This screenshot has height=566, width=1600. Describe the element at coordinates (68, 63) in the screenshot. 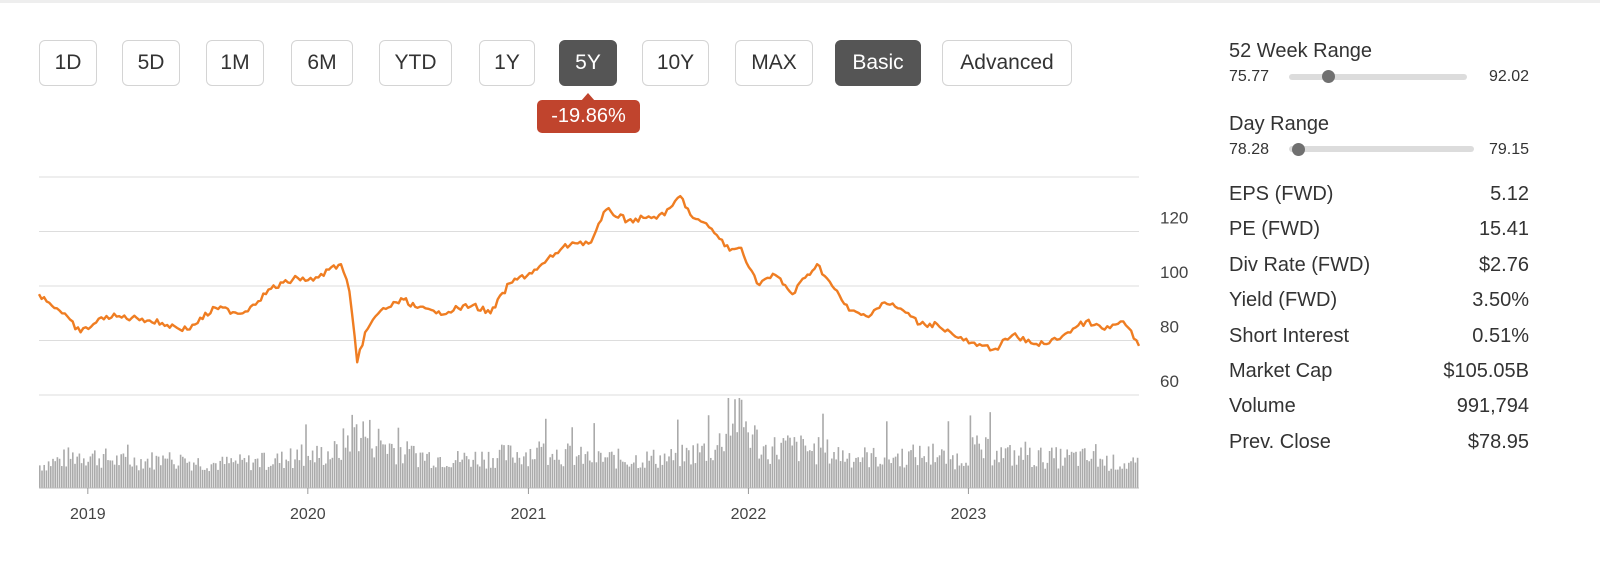

I see `range-button-1d: 1D` at that location.